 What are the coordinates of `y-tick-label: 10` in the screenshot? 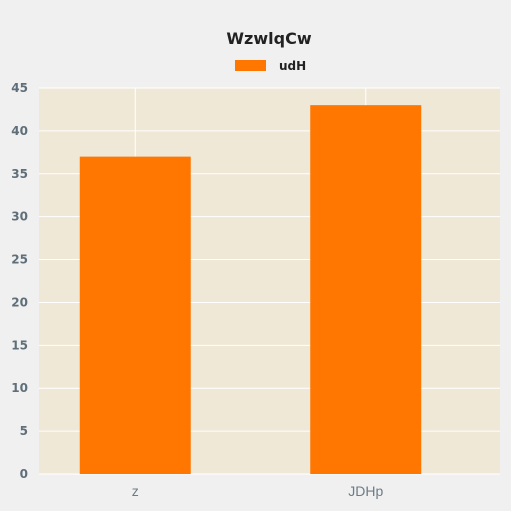 It's located at (19, 388).